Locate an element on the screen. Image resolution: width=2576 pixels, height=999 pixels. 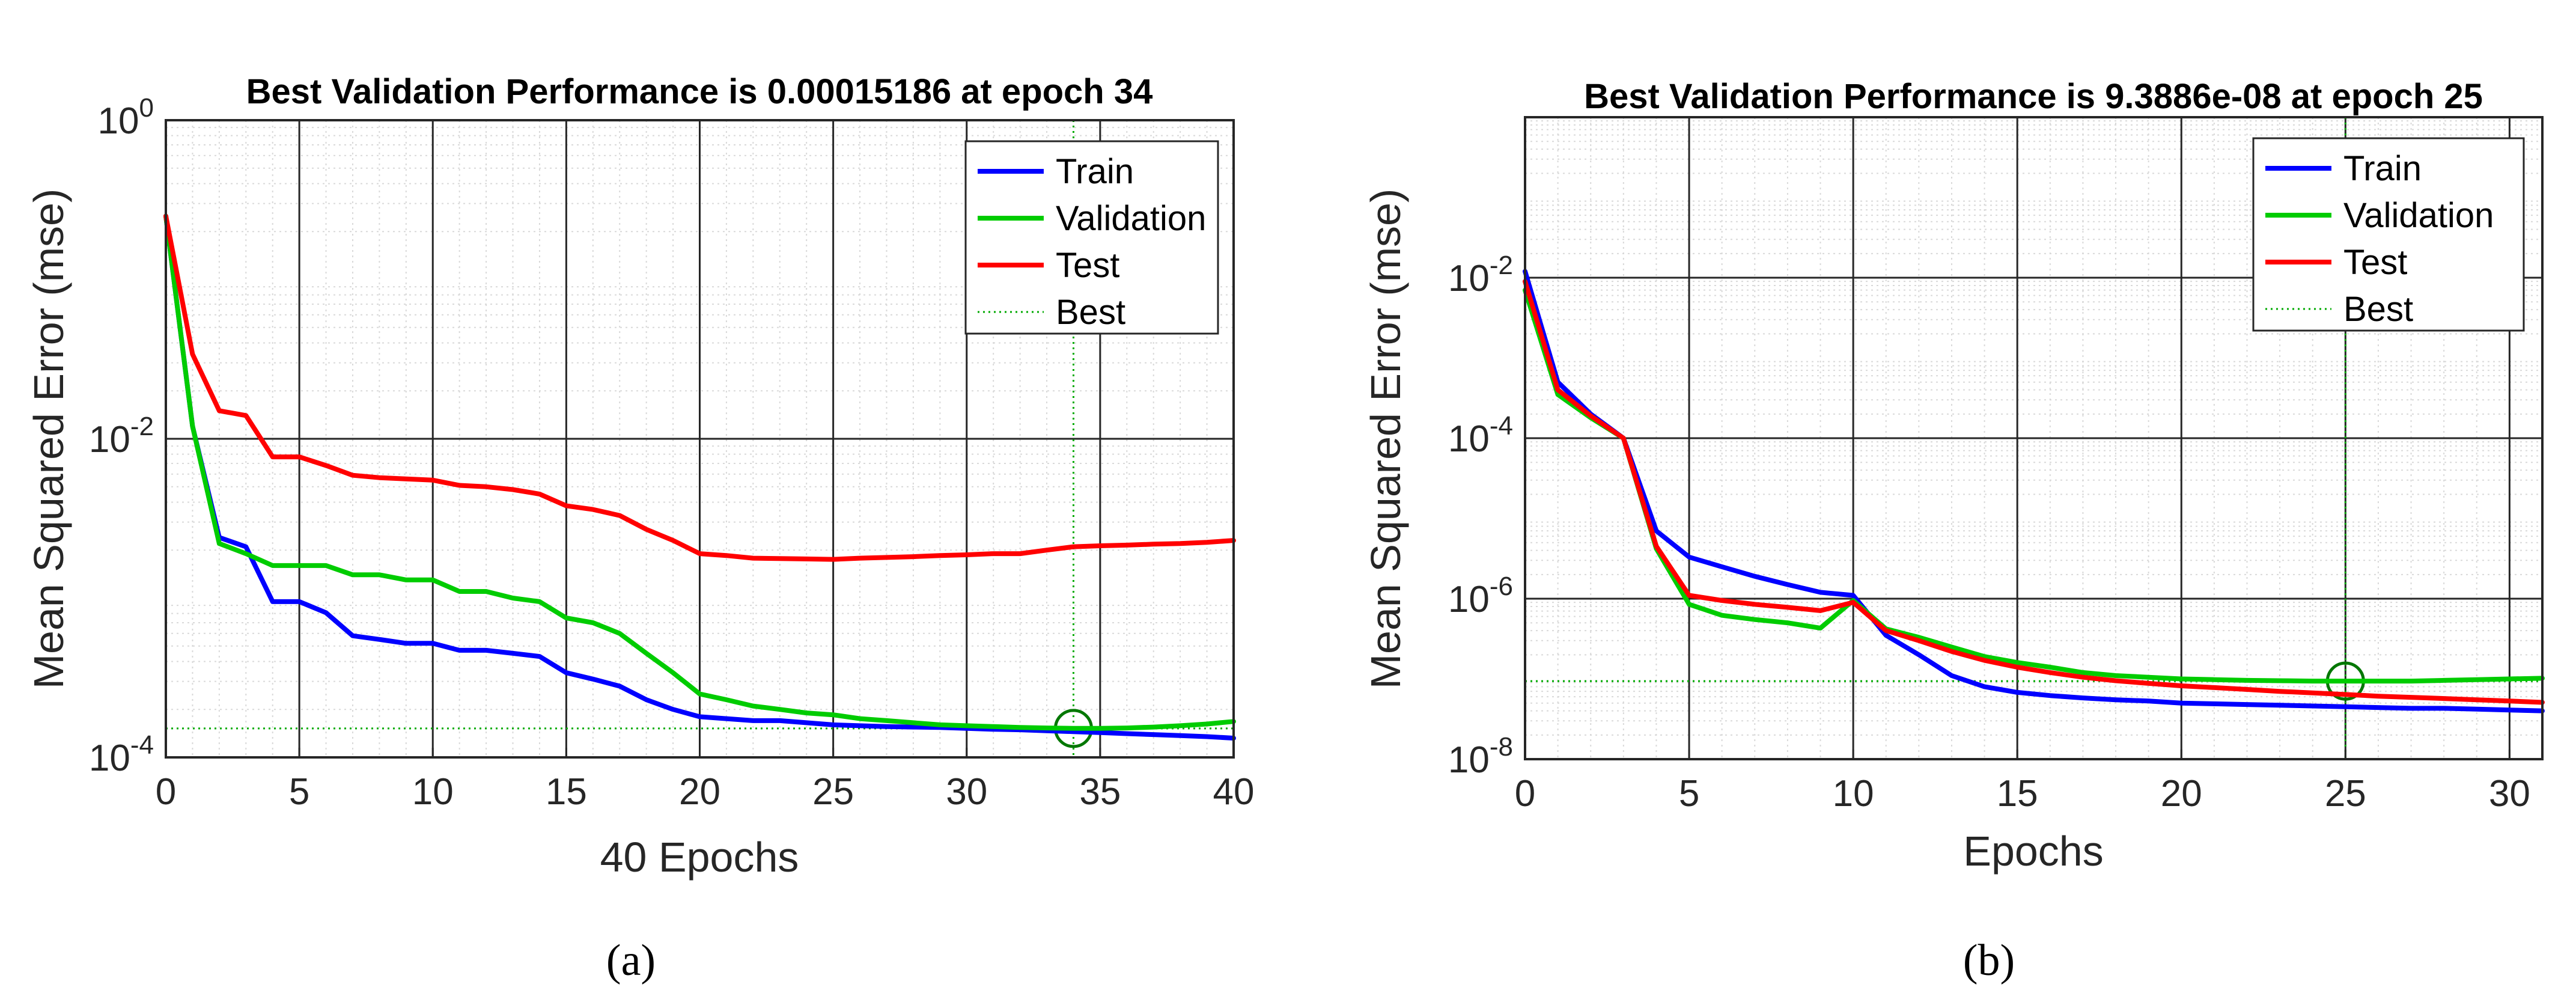
y-tick-label: 10⁻⁸ is located at coordinates (1480, 756).